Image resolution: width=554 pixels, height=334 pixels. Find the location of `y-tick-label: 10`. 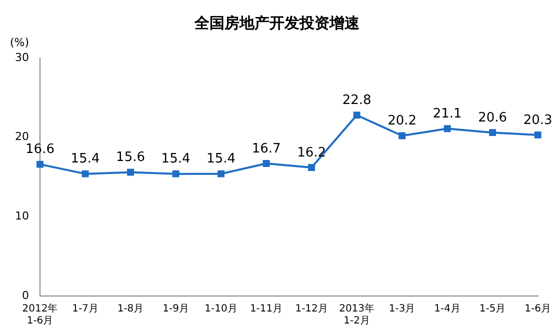

y-tick-label: 10 is located at coordinates (21, 216).